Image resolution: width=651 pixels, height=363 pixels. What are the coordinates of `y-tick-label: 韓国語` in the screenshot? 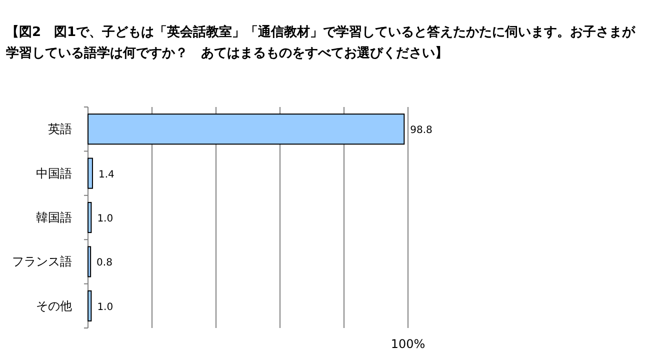 It's located at (54, 217).